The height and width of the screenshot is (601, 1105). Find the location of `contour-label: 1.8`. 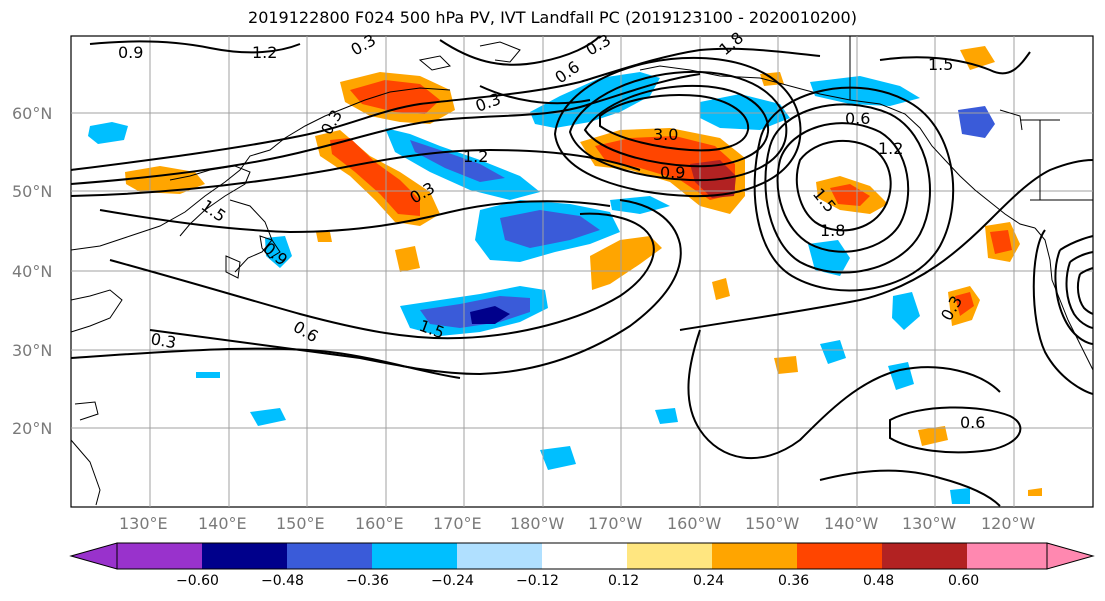

contour-label: 1.8 is located at coordinates (832, 230).